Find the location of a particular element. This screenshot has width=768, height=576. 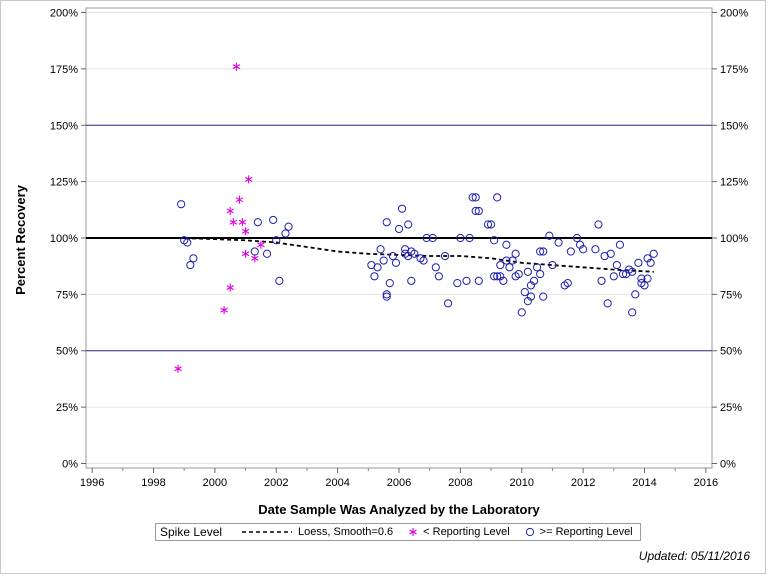

y-tick-label-right: 125% is located at coordinates (734, 183).